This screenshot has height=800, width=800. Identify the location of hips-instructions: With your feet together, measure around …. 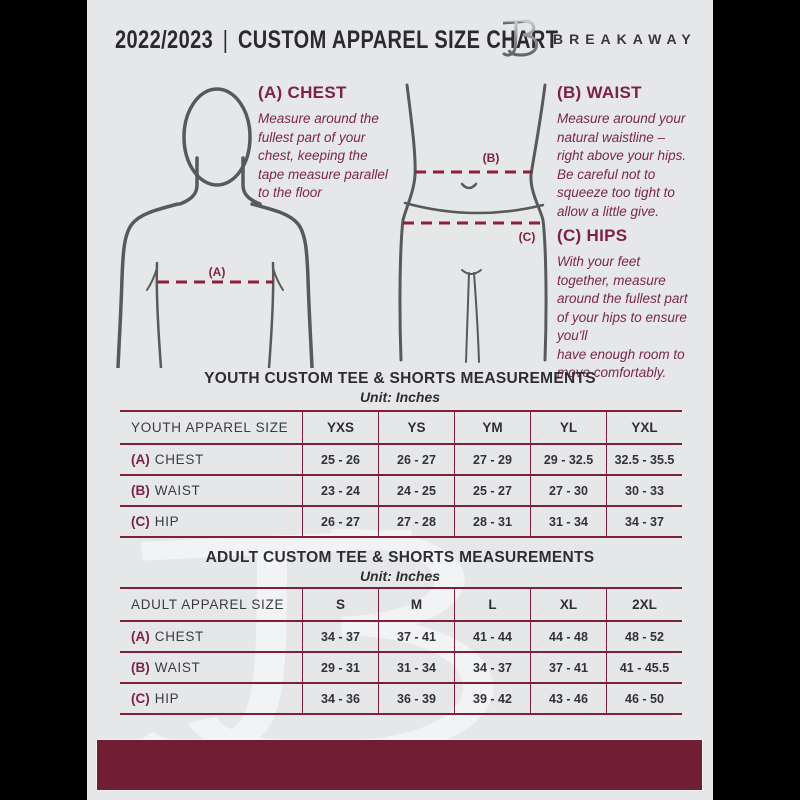
(622, 317).